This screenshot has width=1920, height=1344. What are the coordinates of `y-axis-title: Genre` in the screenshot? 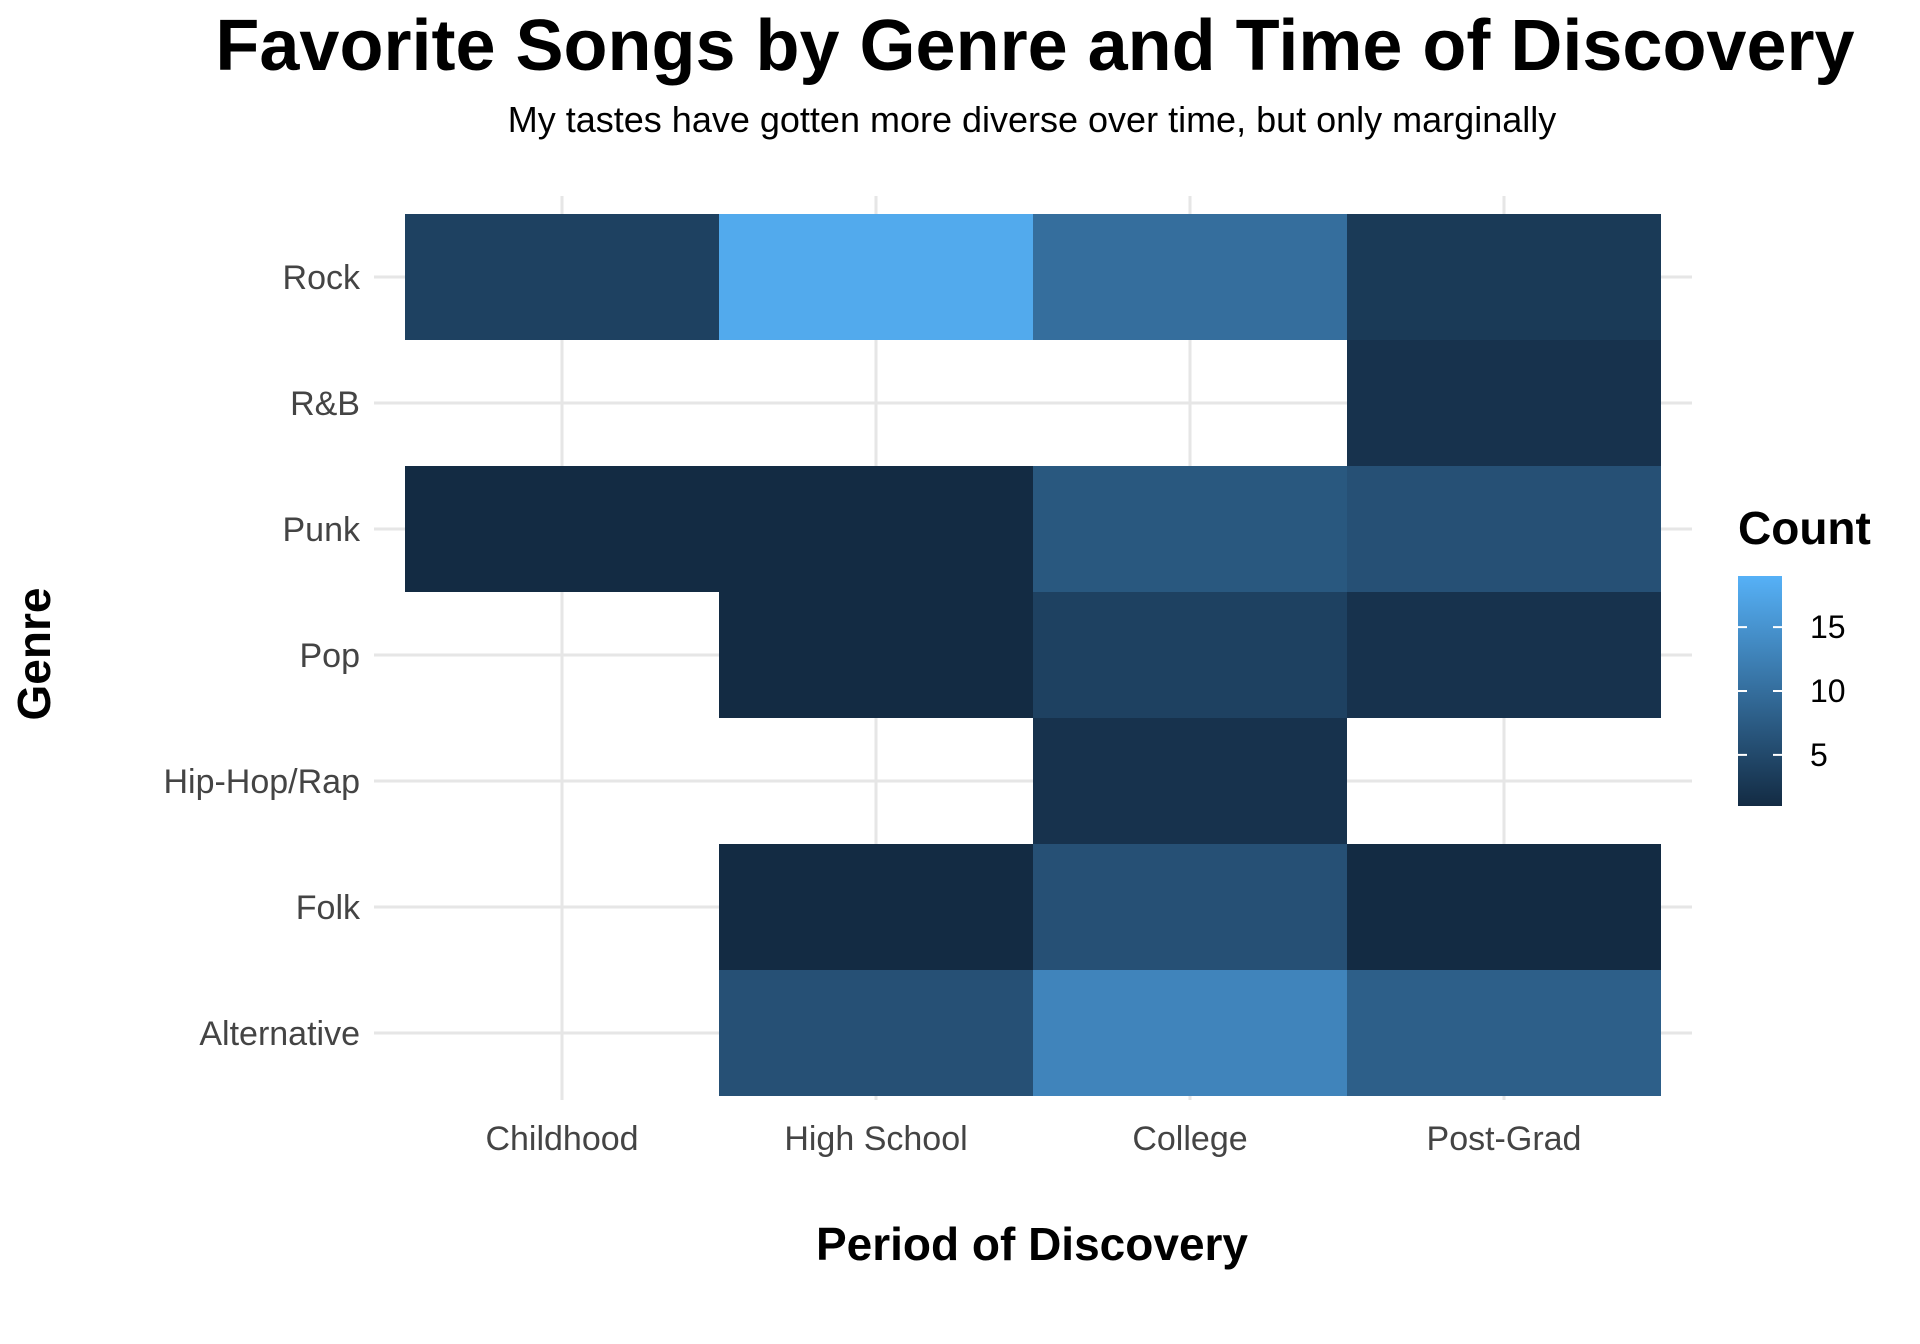 It's located at (34, 654).